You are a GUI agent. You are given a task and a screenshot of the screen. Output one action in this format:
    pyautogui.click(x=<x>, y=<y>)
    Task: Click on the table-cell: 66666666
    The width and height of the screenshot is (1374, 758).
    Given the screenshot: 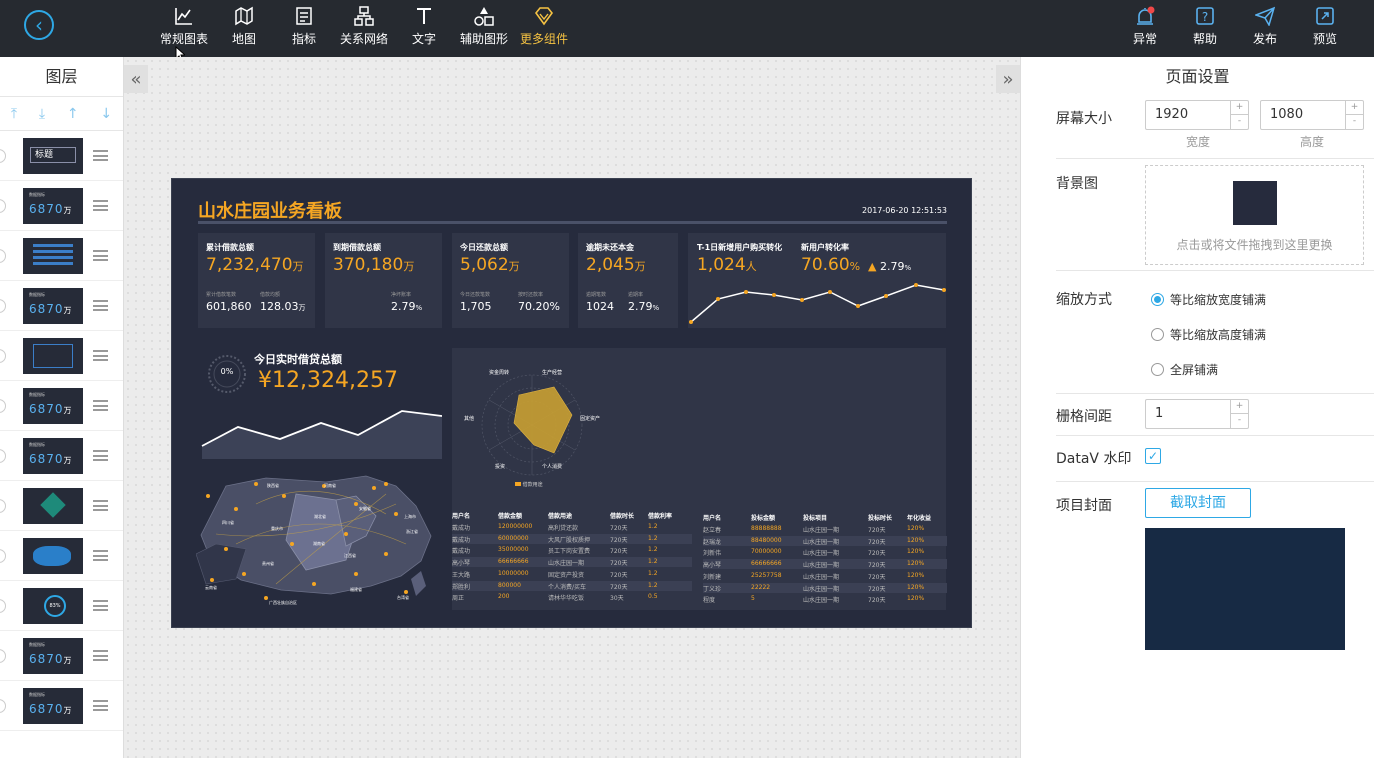 What is the action you would take?
    pyautogui.click(x=513, y=562)
    